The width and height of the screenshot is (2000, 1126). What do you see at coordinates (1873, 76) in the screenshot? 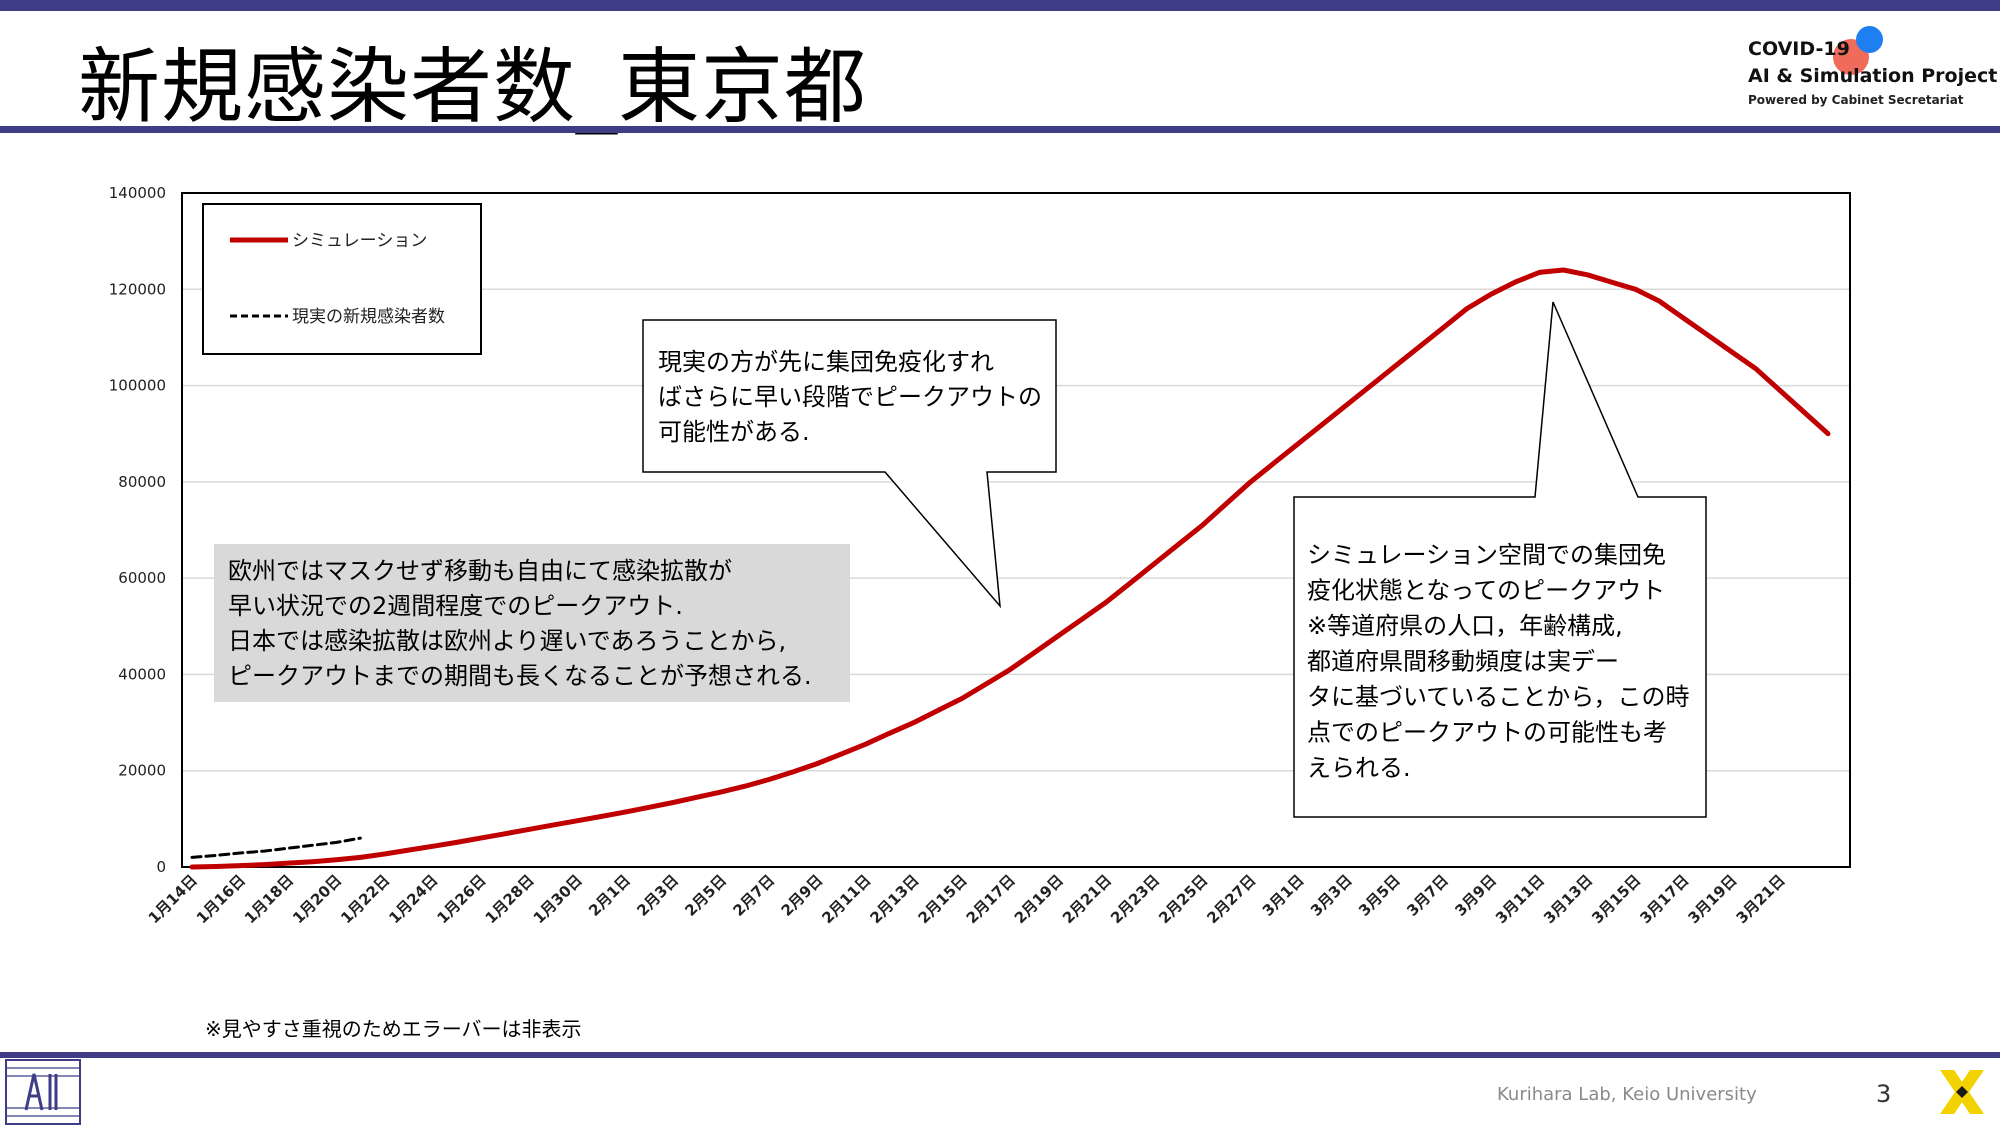
I see `logo-line-2: AI & Simulation Project` at bounding box center [1873, 76].